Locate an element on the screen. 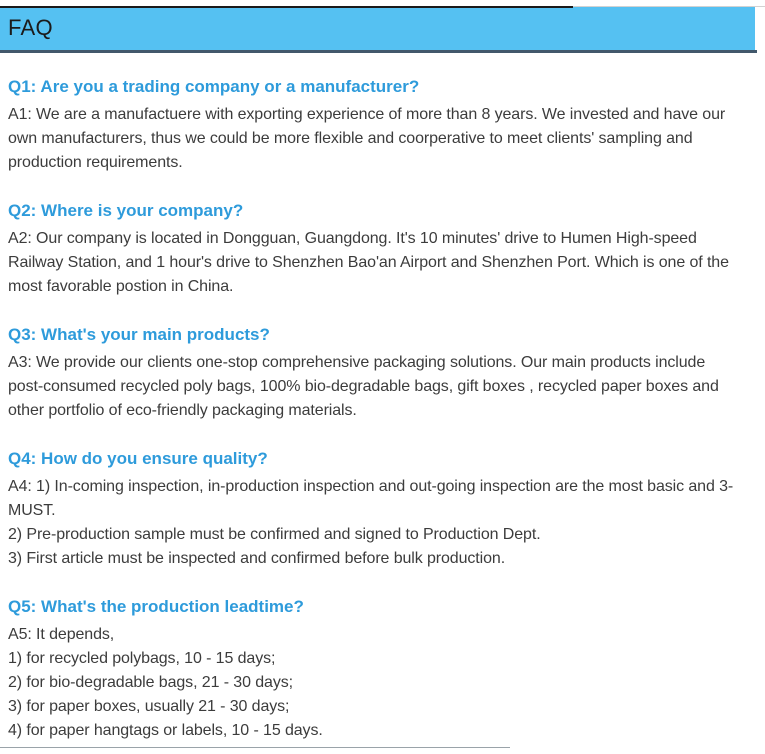  header-bottom-border is located at coordinates (378, 51).